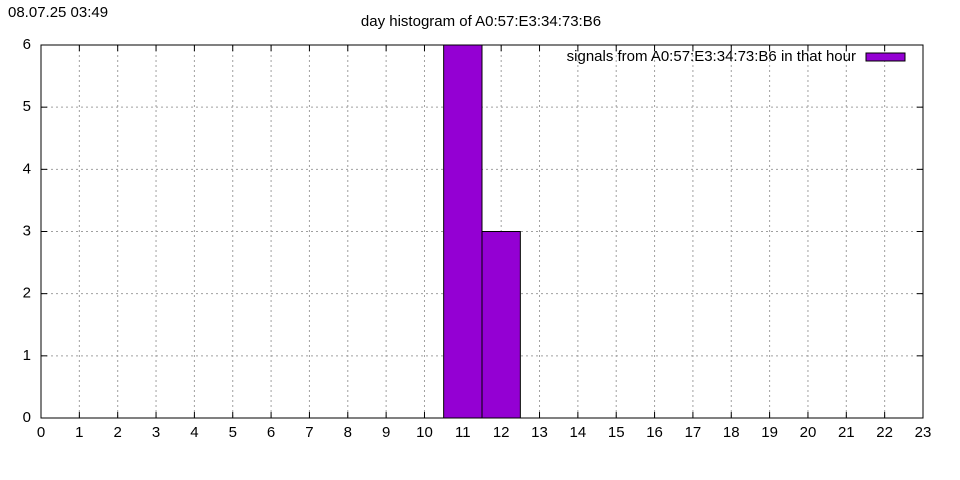 The width and height of the screenshot is (960, 480). I want to click on y-tick-label: 5, so click(27, 106).